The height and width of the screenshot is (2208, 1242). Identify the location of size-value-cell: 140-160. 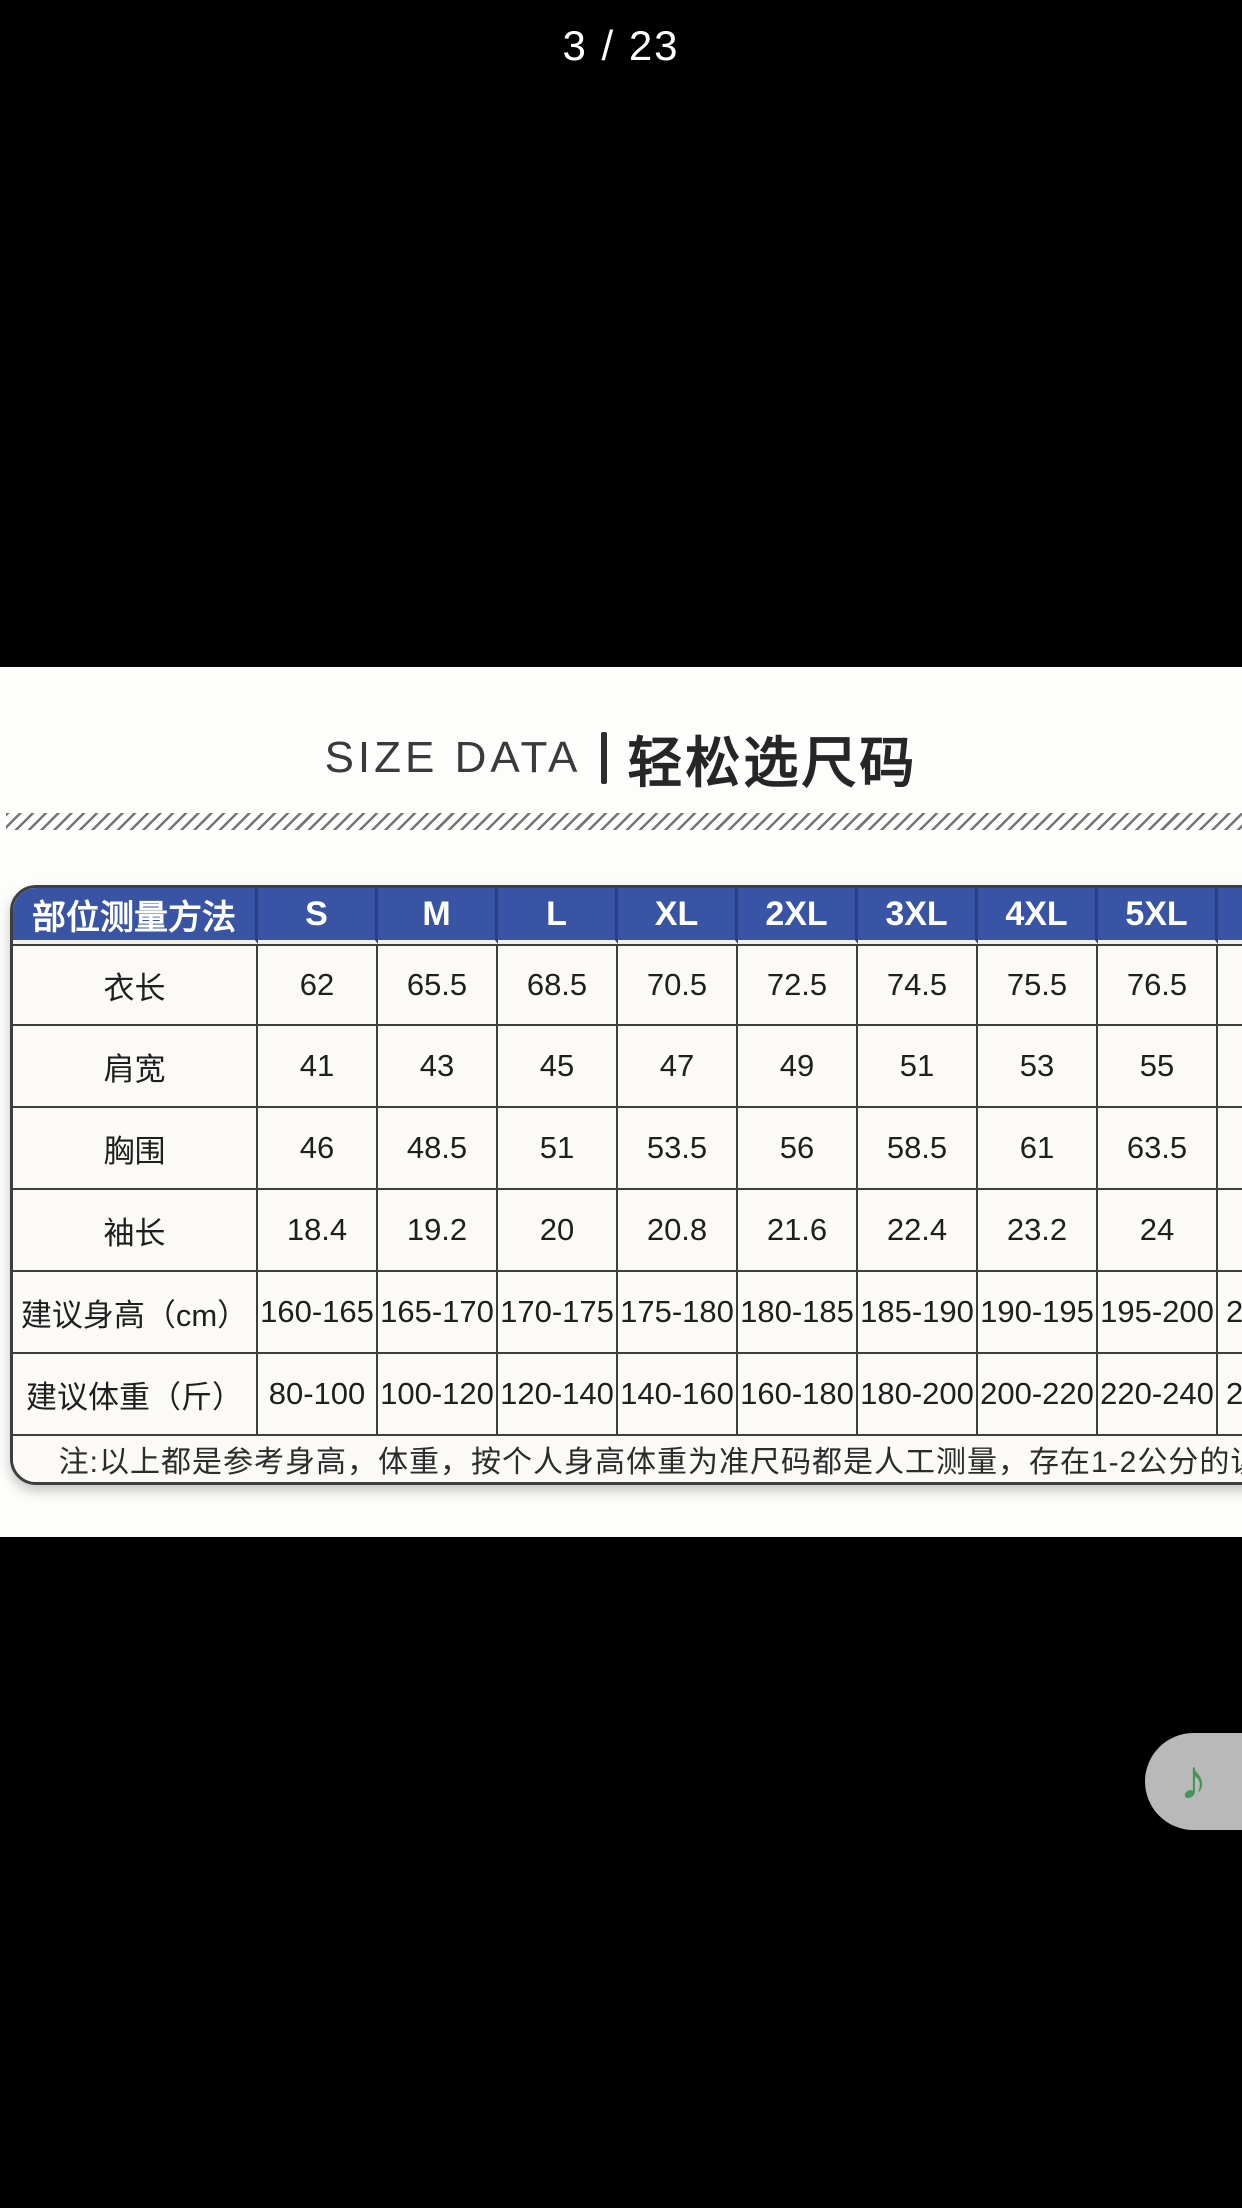
(678, 1395).